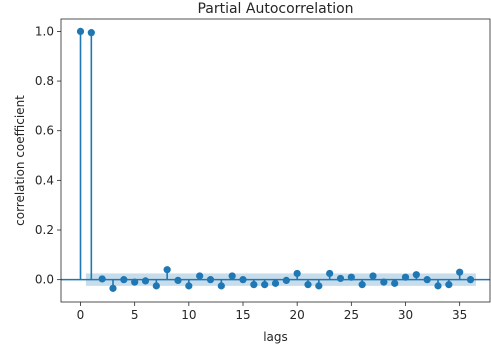  Describe the element at coordinates (44, 81) in the screenshot. I see `y-tick-label-4: 0.8` at that location.